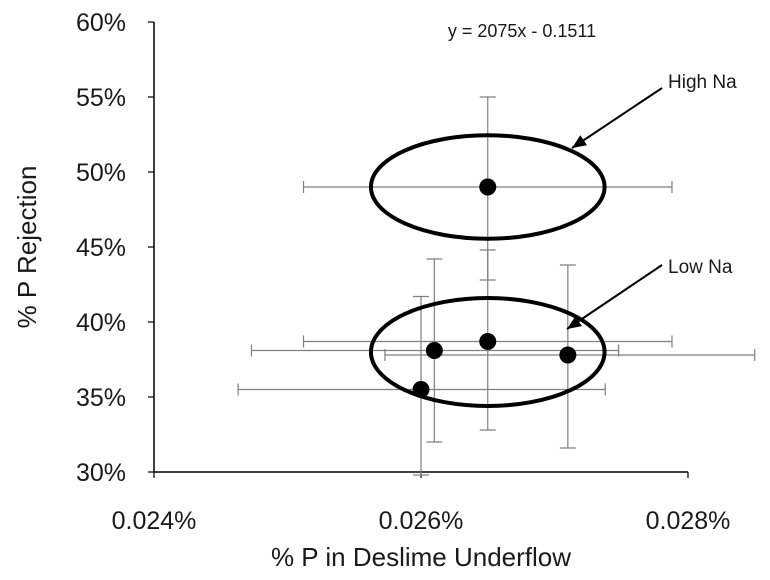  Describe the element at coordinates (101, 23) in the screenshot. I see `y-tick-label: 60%` at that location.